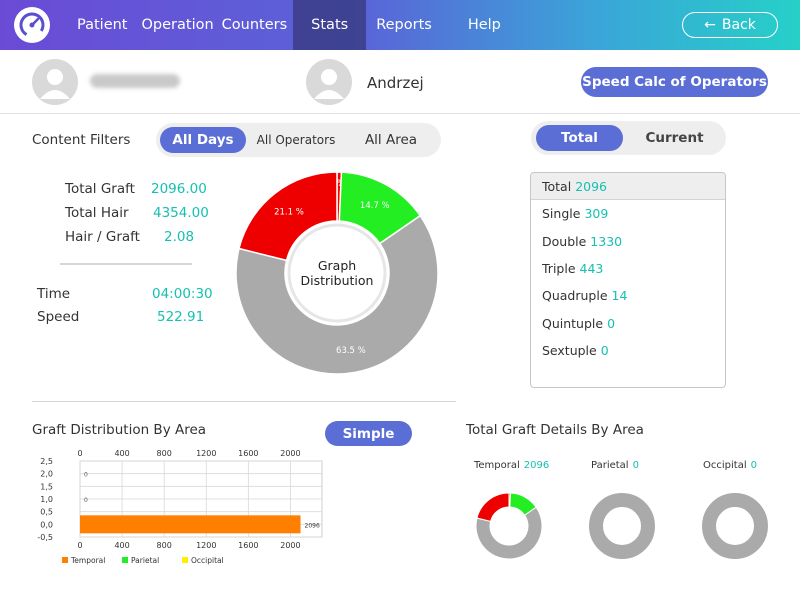  I want to click on occipital-mini-donut, so click(735, 526).